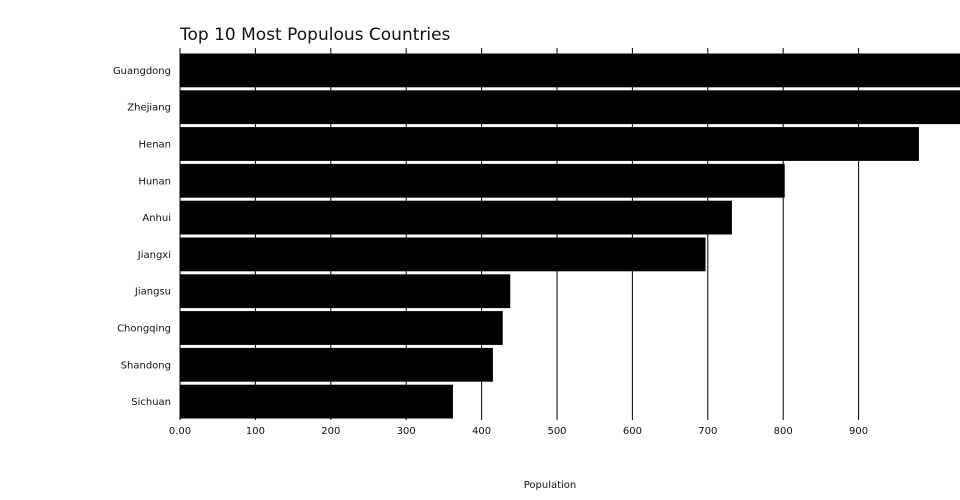 The image size is (960, 500). Describe the element at coordinates (315, 35) in the screenshot. I see `chart-title: Top 10 Most Populous Countries` at that location.